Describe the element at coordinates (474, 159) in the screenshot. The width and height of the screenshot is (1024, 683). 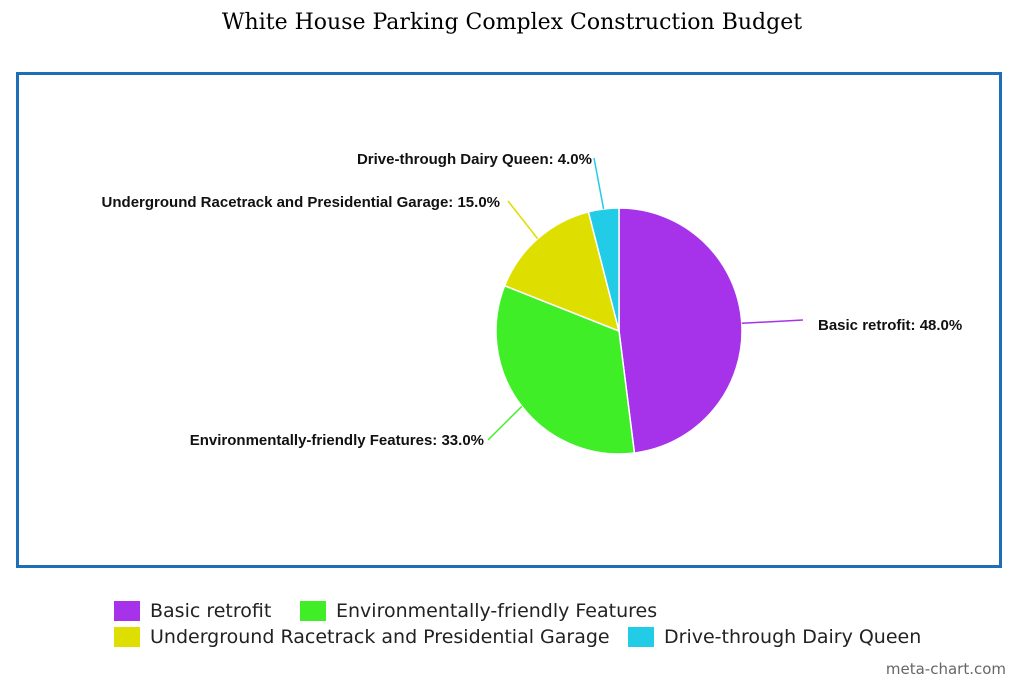
I see `slice-label: Drive-through Dairy Queen: 4.0%` at that location.